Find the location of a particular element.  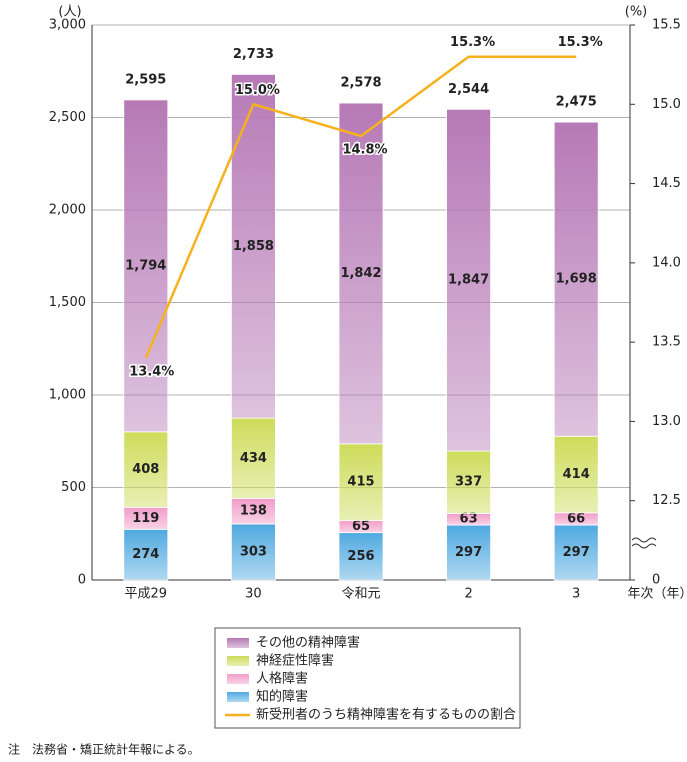

value-label: 63 is located at coordinates (469, 519).